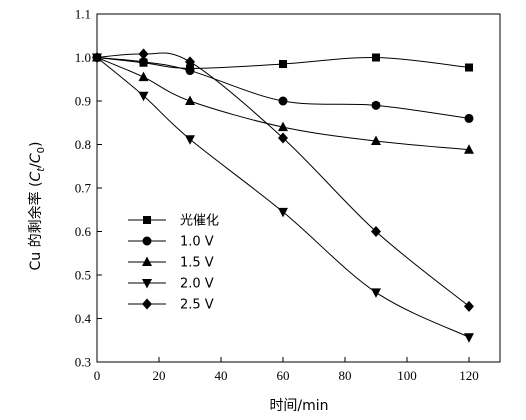  What do you see at coordinates (171, 305) in the screenshot?
I see `legend-item: 2.5 V` at bounding box center [171, 305].